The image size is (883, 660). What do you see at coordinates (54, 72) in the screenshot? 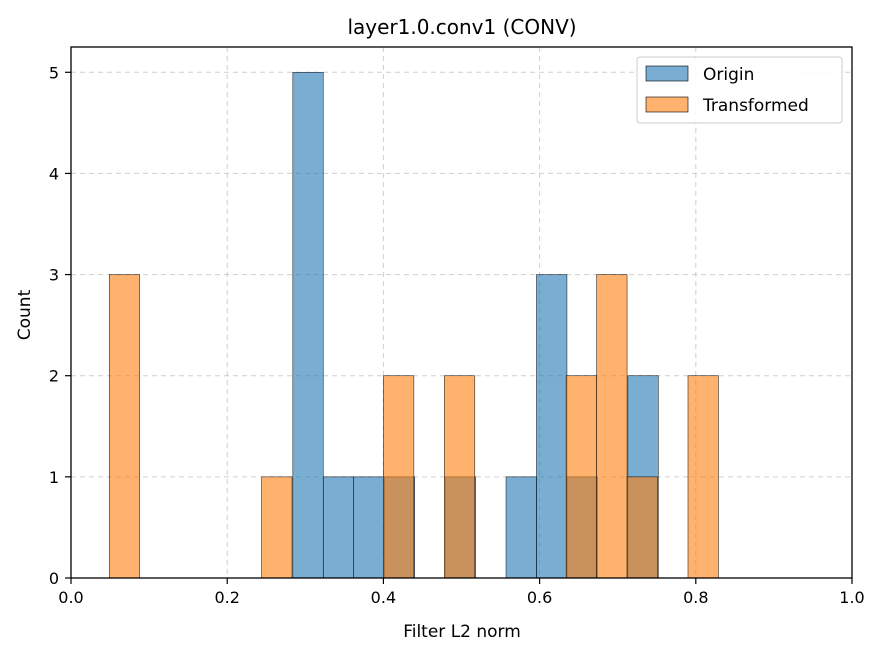
I see `y-tick-label: 5` at bounding box center [54, 72].